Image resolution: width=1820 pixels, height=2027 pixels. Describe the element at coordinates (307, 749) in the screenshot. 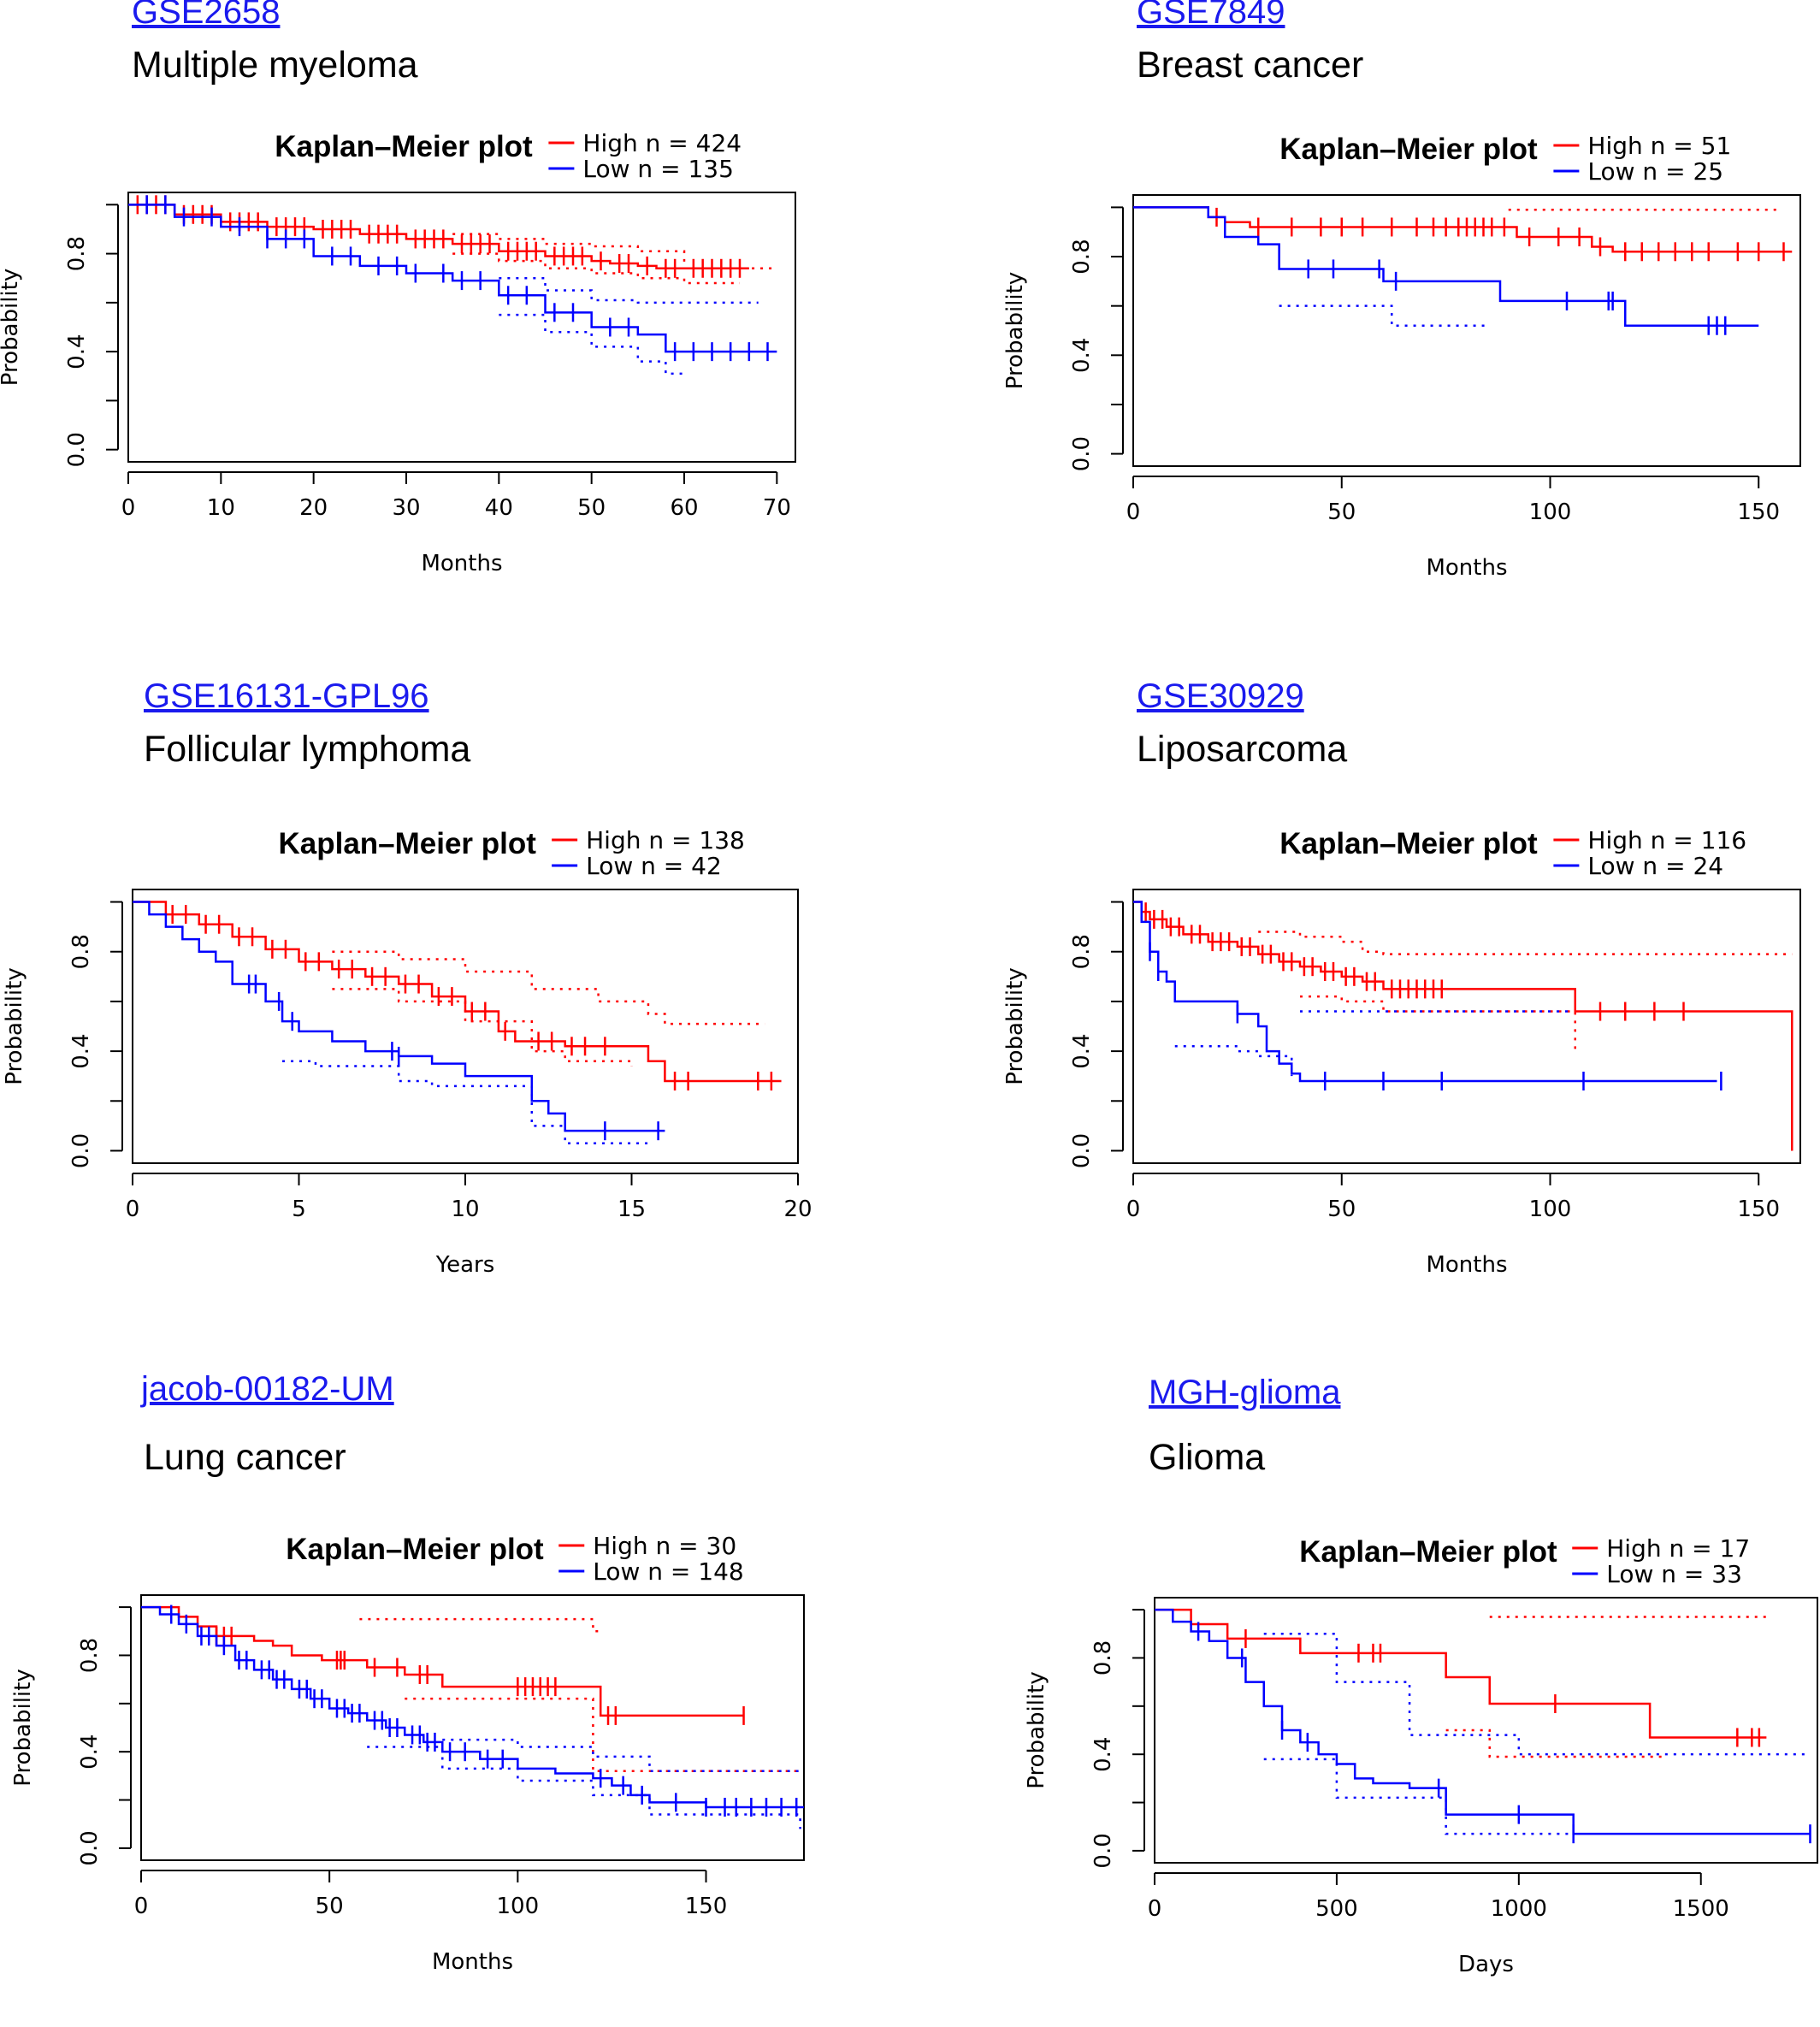

I see `disease-label: Follicular lymphoma` at that location.